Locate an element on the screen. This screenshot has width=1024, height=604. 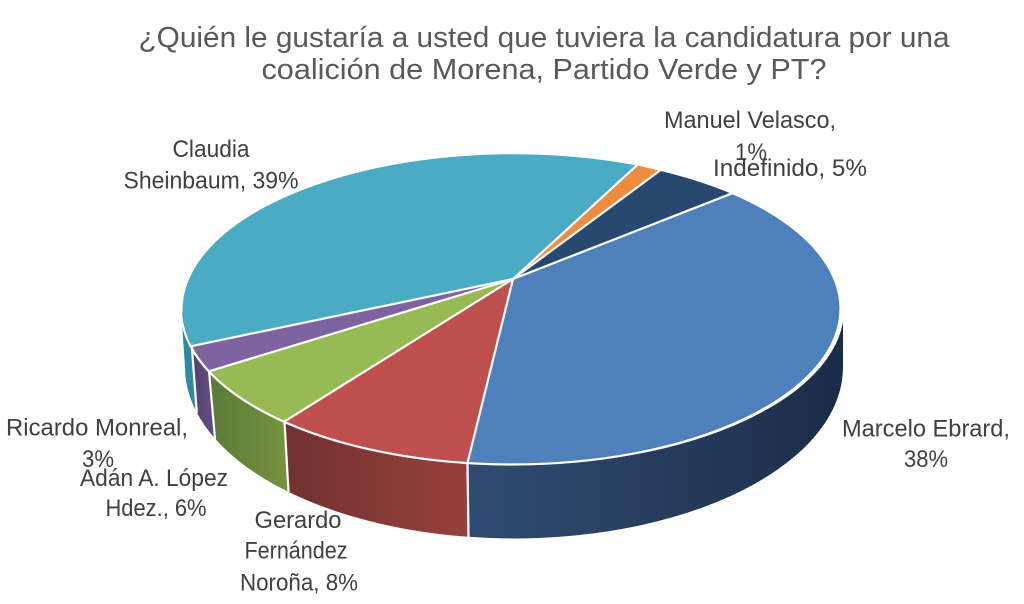
svg-text: Marcelo Ebrard, is located at coordinates (926, 429).